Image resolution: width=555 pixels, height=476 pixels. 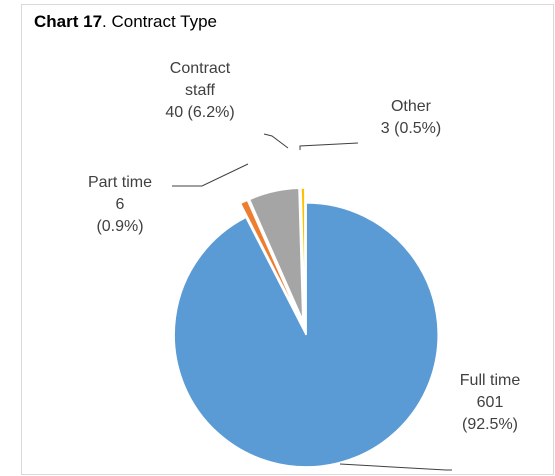 I want to click on chart-title: Chart 17. Contract Type, so click(x=125, y=22).